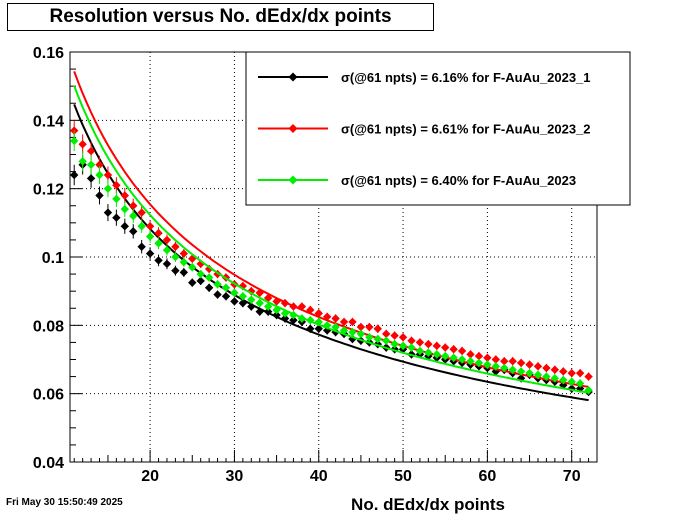 This screenshot has height=514, width=700. I want to click on y-tick-label: 0.12, so click(48, 190).